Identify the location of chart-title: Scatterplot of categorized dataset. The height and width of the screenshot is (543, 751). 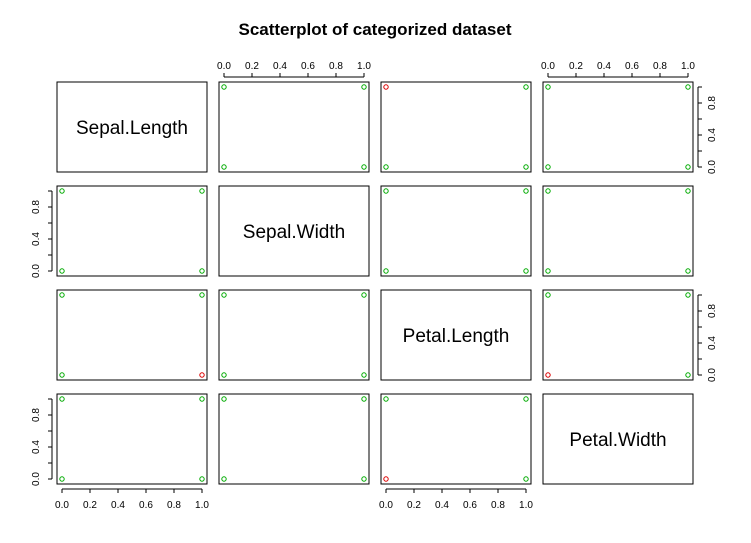
(374, 29).